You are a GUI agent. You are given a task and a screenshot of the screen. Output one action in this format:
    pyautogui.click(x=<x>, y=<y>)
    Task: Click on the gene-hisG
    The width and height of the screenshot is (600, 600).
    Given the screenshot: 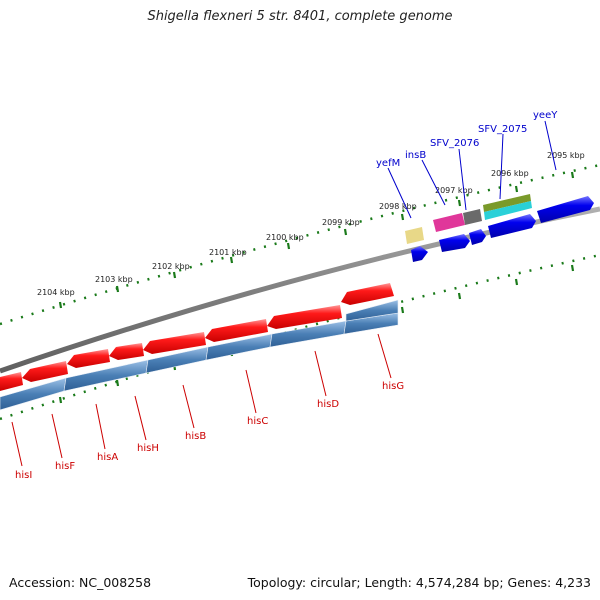 What is the action you would take?
    pyautogui.click(x=367, y=294)
    